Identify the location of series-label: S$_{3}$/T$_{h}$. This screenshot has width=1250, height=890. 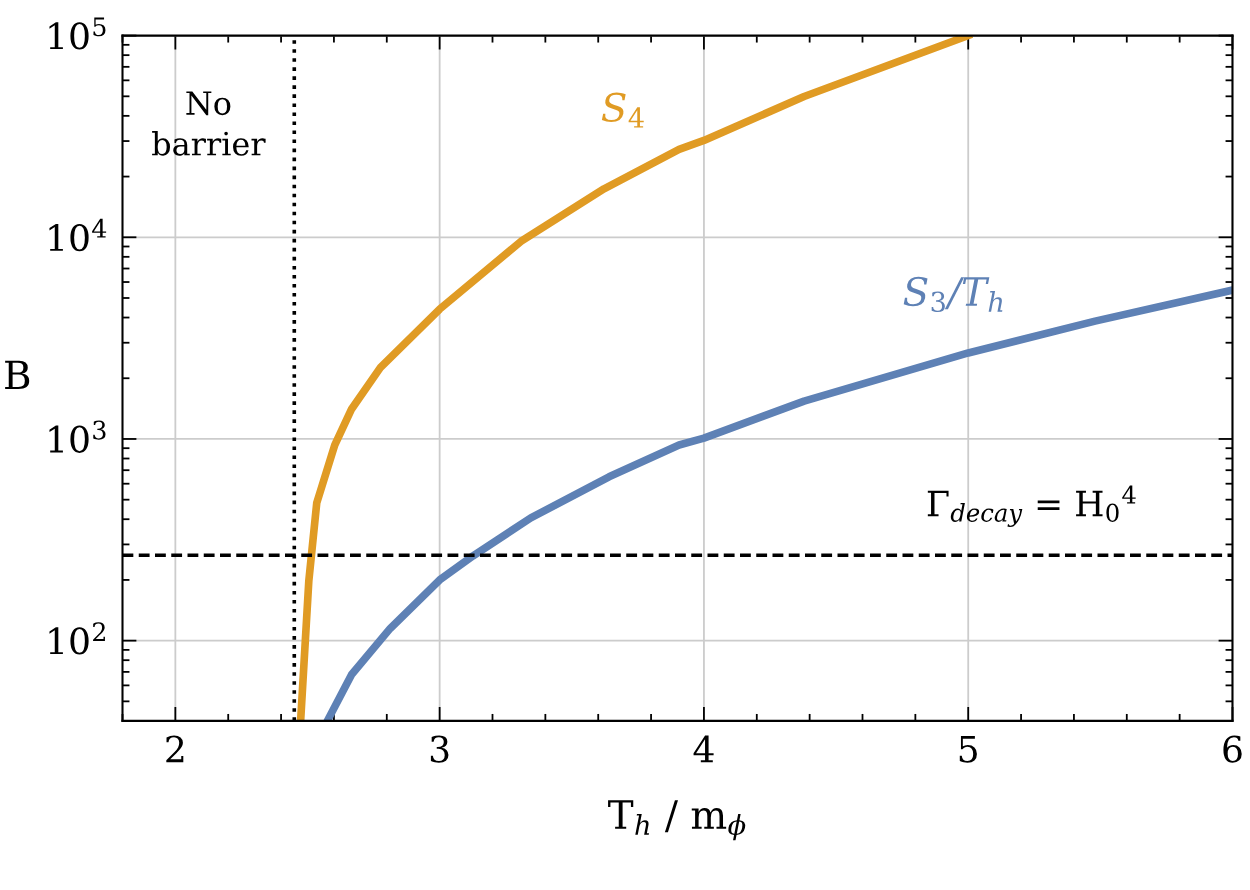
(953, 294).